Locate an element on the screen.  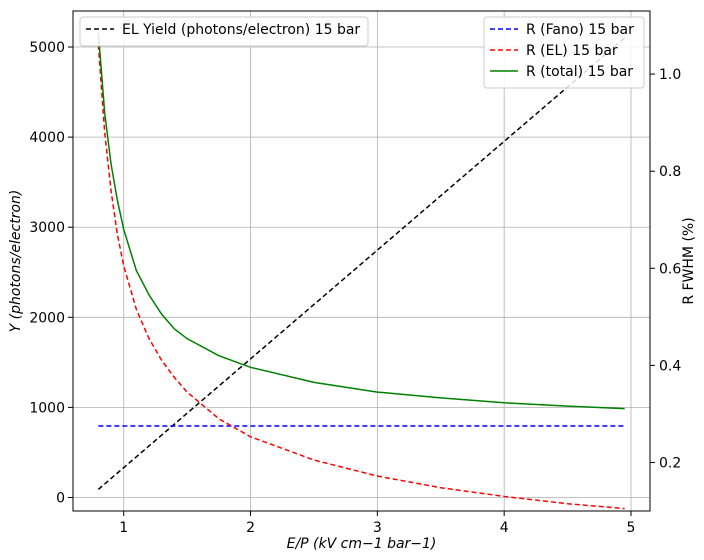
legend-left: EL Yield (photons/electron) 15 bar is located at coordinates (224, 31).